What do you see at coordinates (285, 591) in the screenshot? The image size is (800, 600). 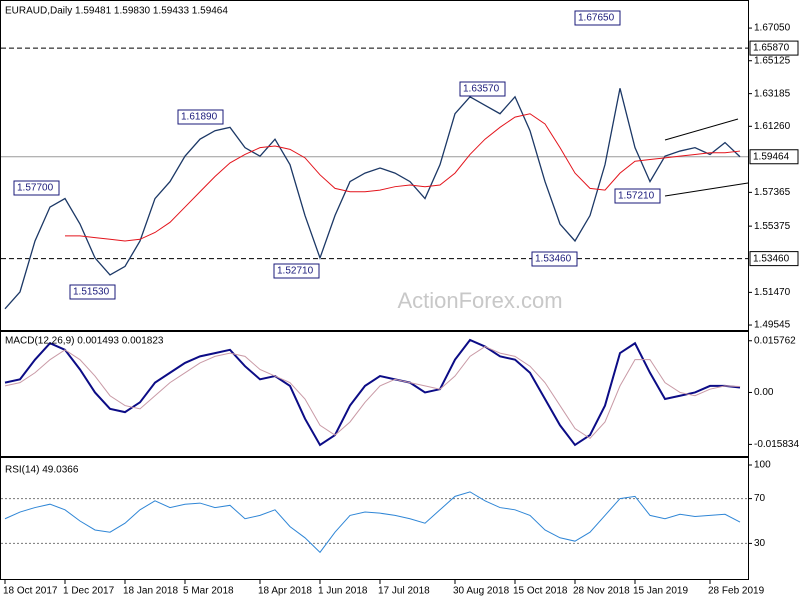 I see `x-tick-label: 18 Apr 2018` at bounding box center [285, 591].